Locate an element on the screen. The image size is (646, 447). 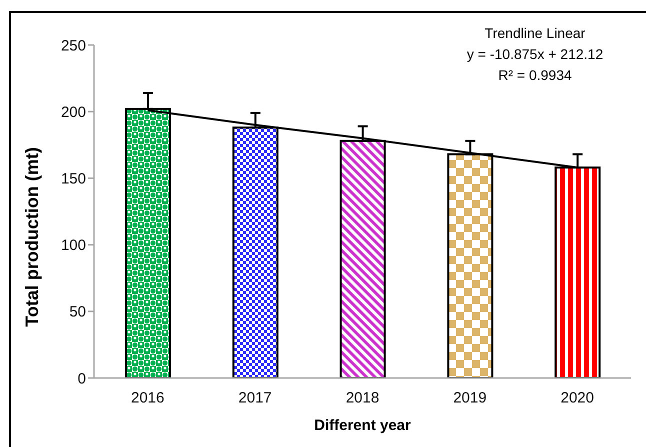
x-tick-label: 2016 is located at coordinates (147, 398).